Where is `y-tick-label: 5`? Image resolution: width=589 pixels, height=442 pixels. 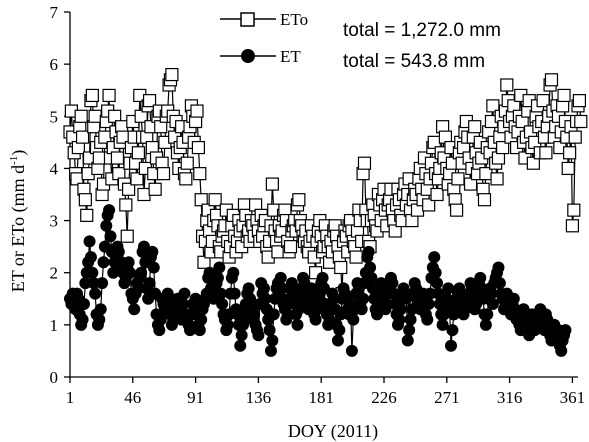
y-tick-label: 5 is located at coordinates (54, 116).